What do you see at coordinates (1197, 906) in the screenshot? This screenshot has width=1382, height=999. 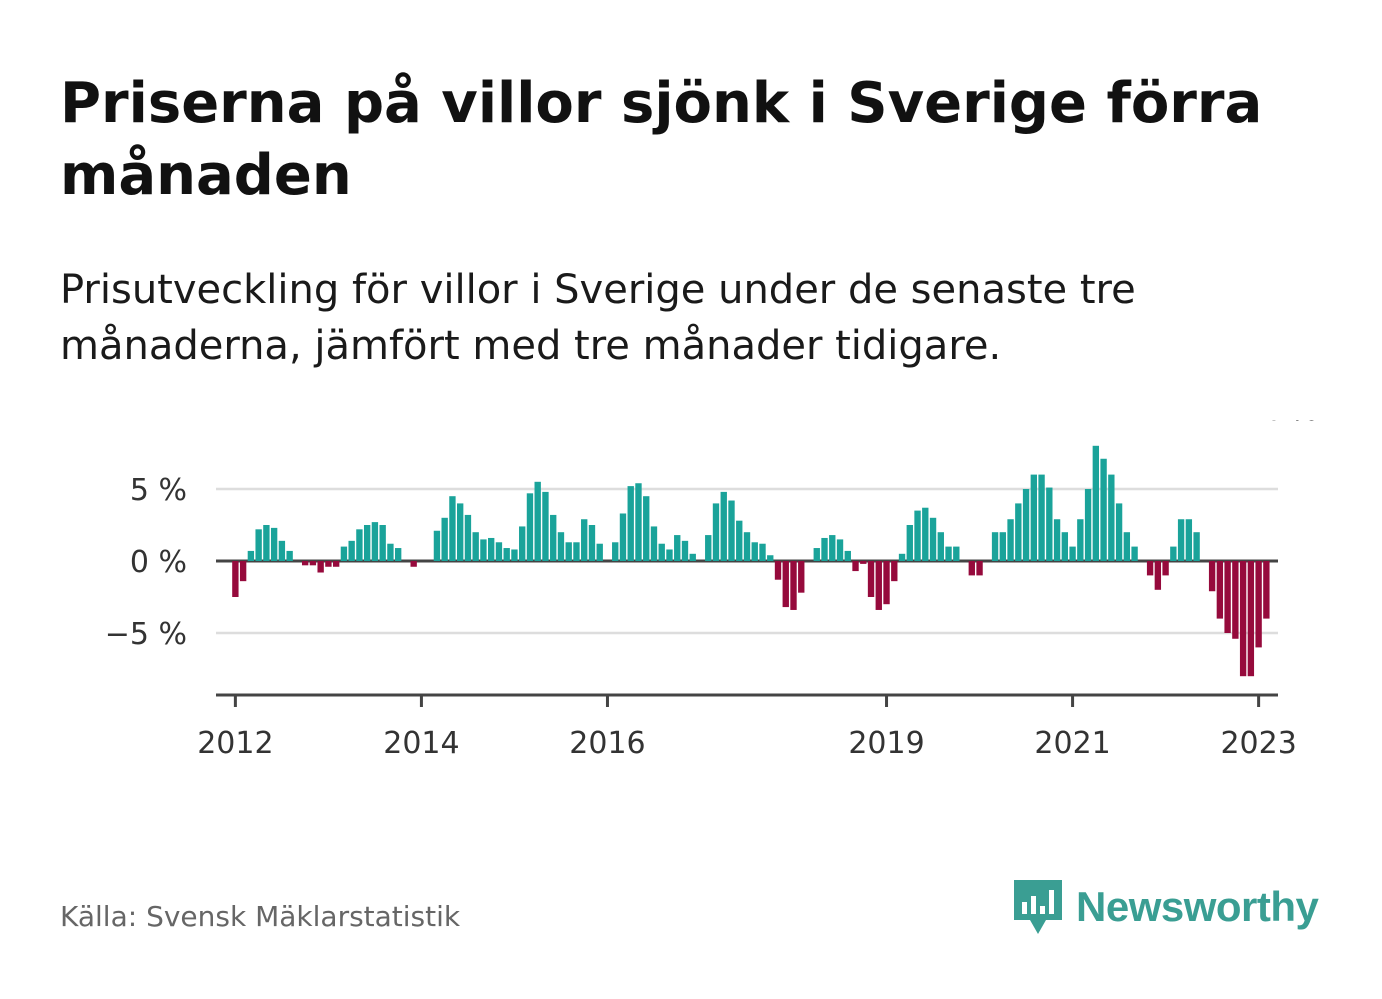 I see `logo-text: Newsworthy` at bounding box center [1197, 906].